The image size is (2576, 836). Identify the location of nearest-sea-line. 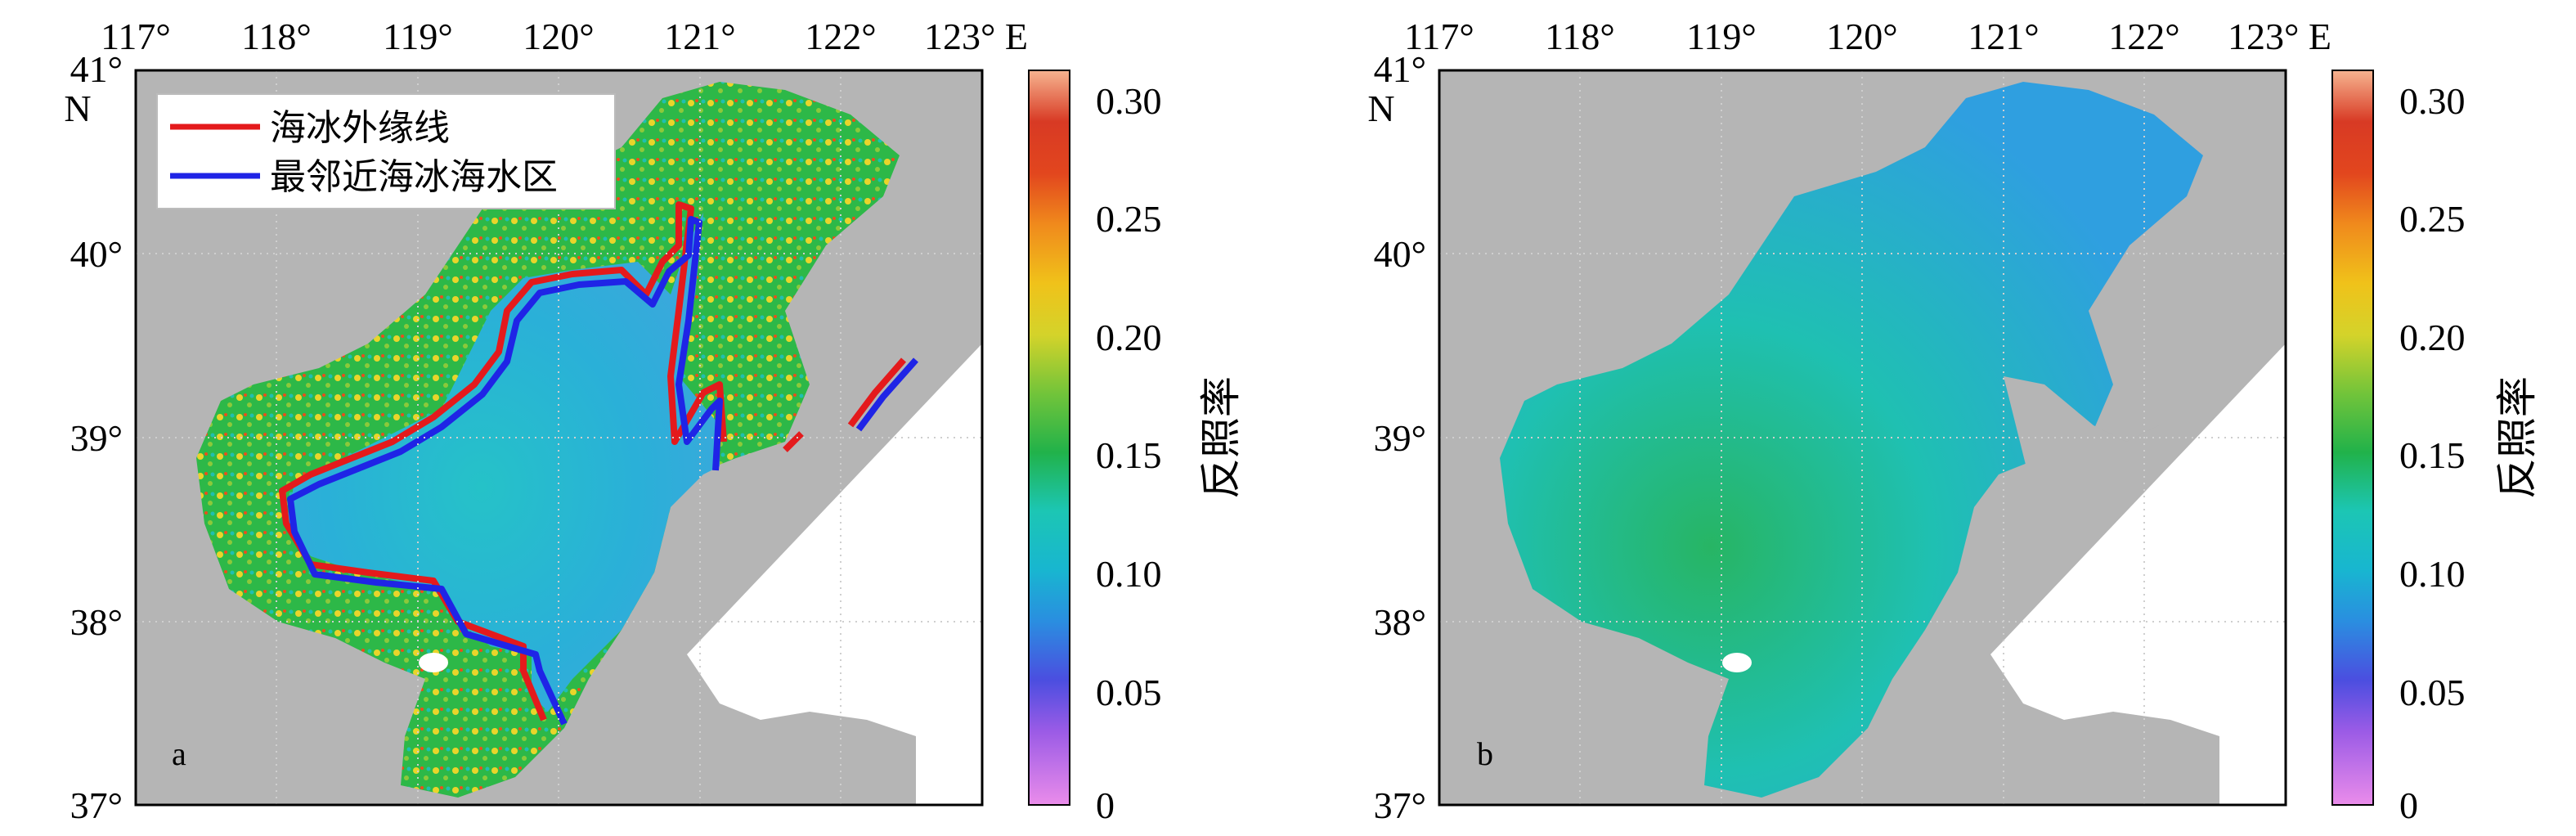
(602, 471).